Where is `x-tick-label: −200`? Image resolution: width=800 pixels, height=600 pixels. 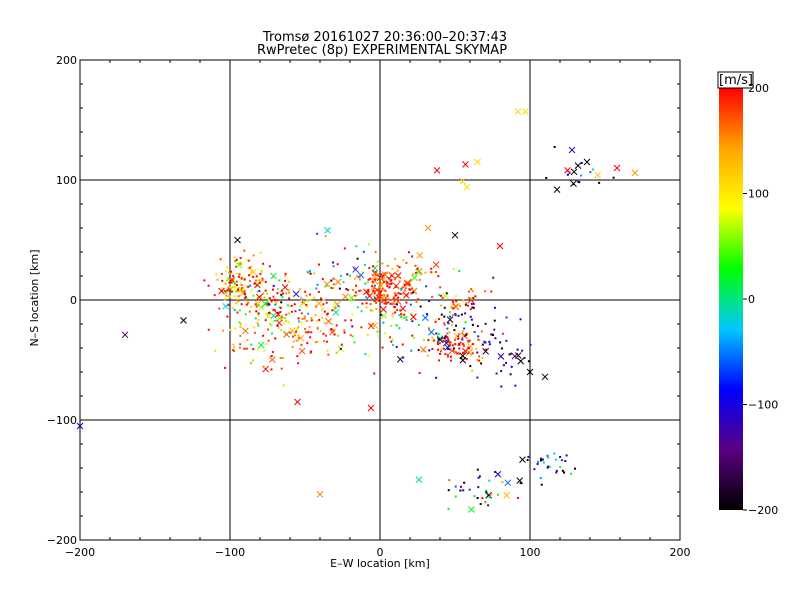
x-tick-label: −200 is located at coordinates (80, 552).